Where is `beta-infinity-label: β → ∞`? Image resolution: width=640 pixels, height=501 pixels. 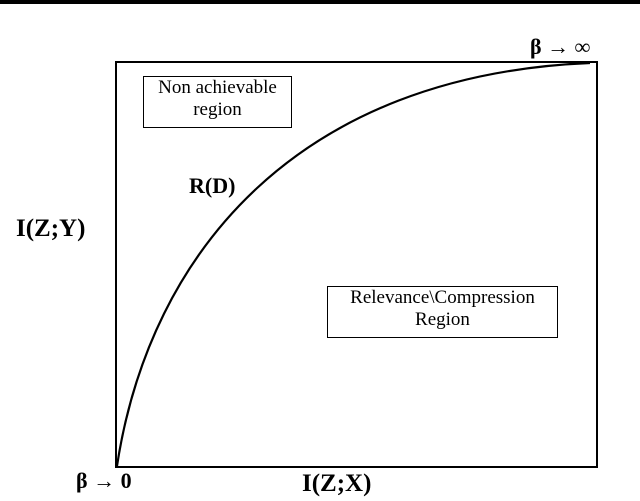 beta-infinity-label: β → ∞ is located at coordinates (560, 46).